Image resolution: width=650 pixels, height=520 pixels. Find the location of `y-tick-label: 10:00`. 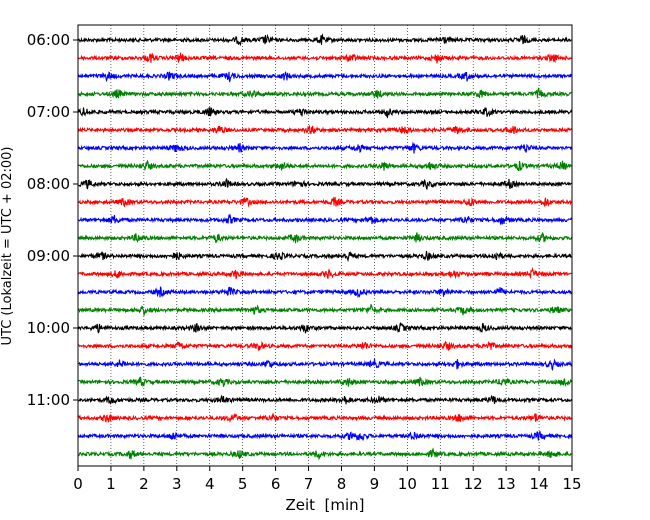

y-tick-label: 10:00 is located at coordinates (48, 328).